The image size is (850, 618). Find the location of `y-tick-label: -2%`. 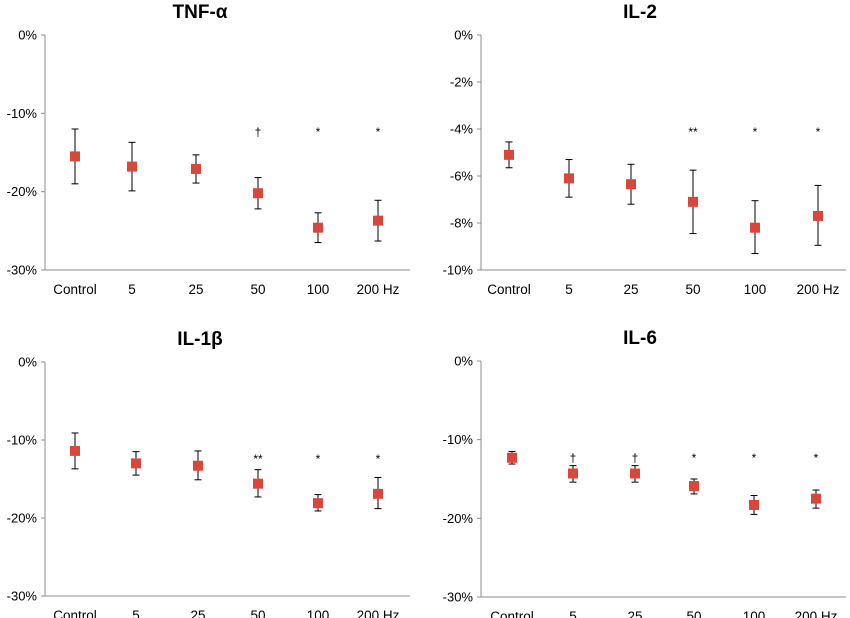

y-tick-label: -2% is located at coordinates (462, 82).